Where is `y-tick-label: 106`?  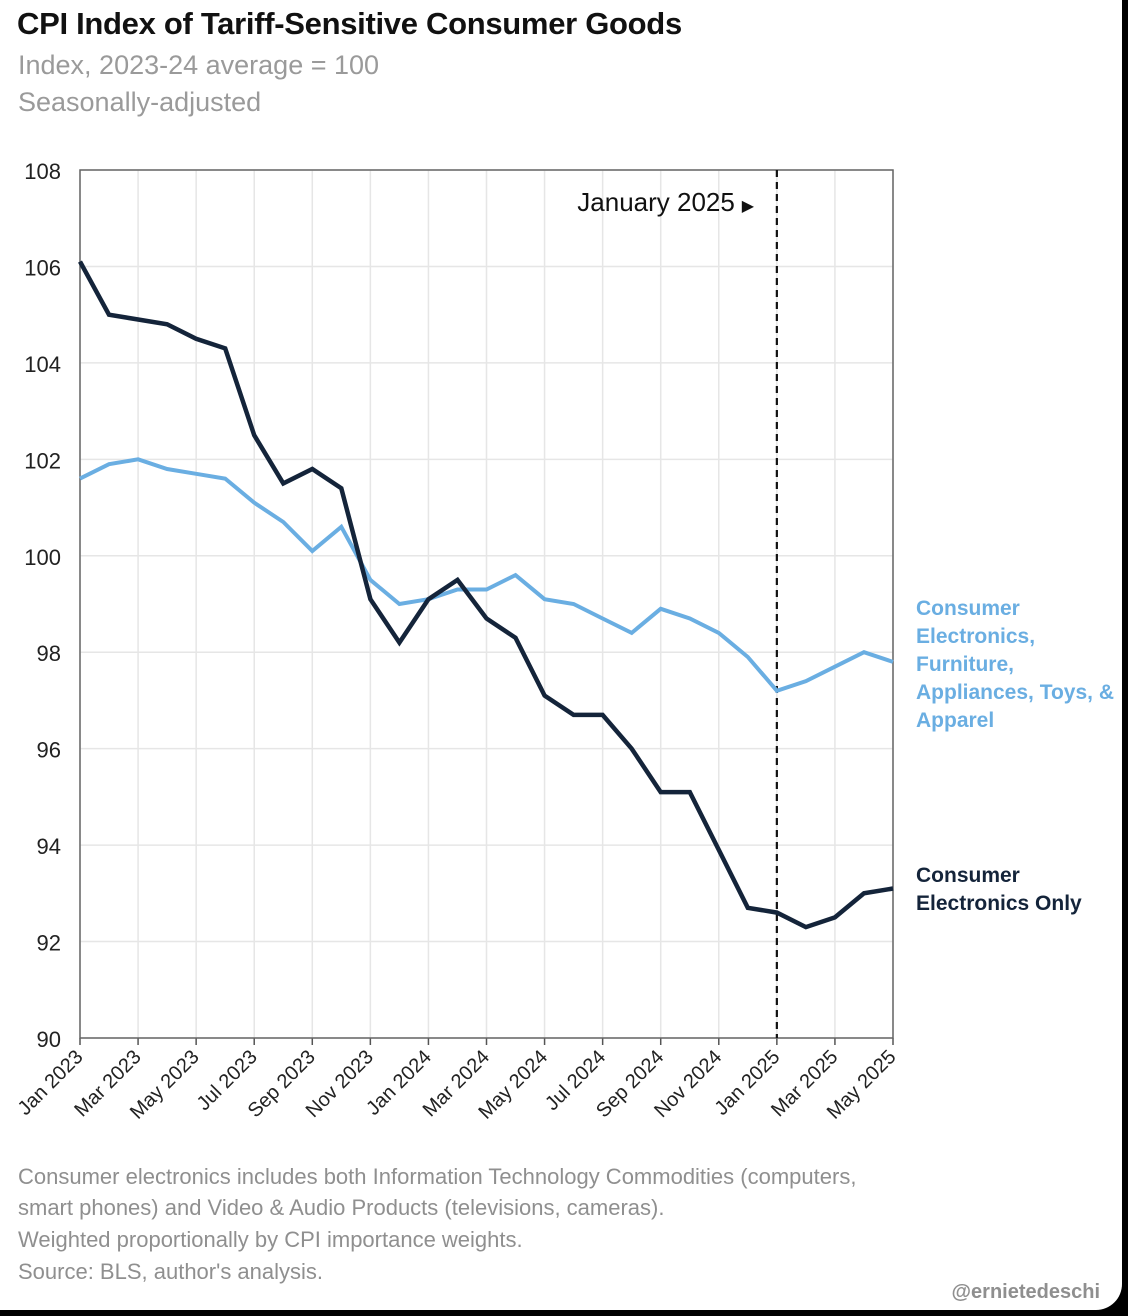
y-tick-label: 106 is located at coordinates (42, 267).